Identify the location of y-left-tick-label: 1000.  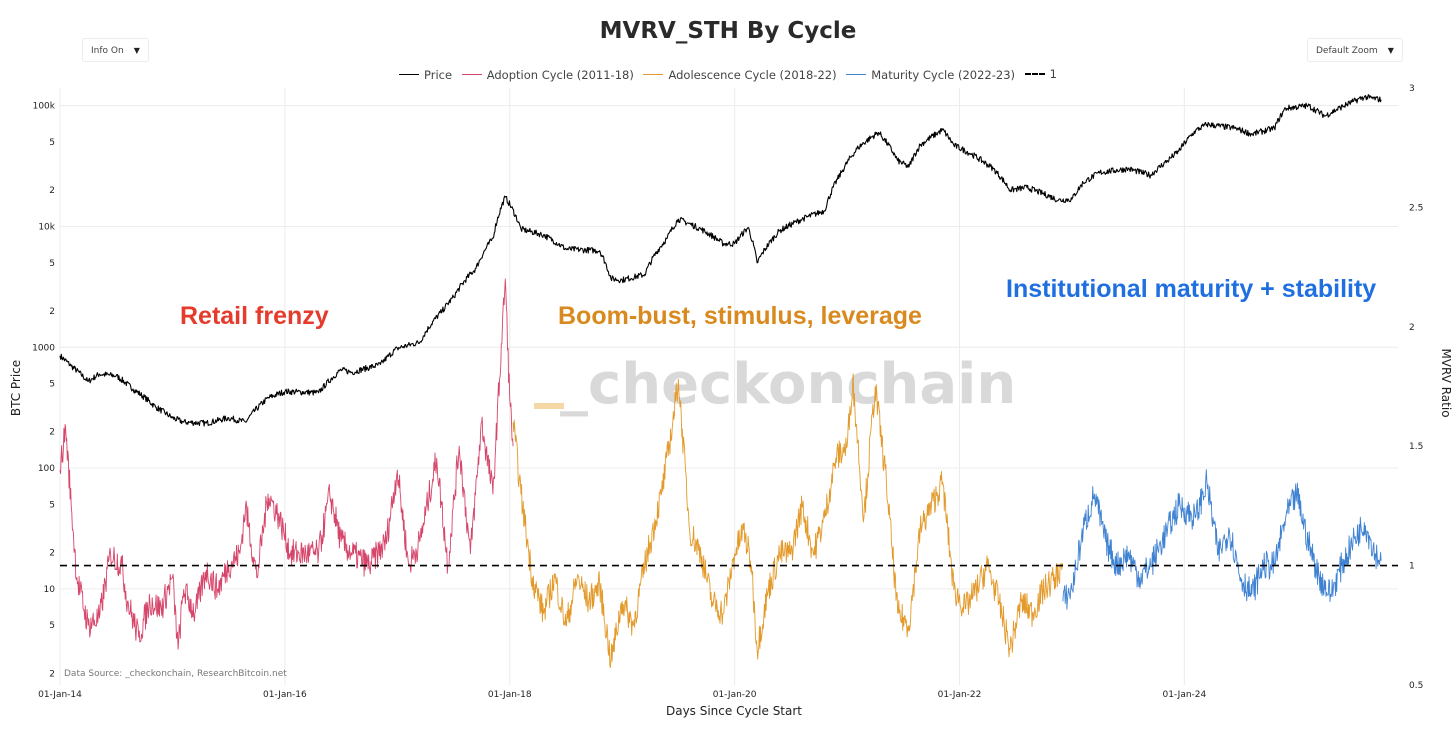
(43, 348).